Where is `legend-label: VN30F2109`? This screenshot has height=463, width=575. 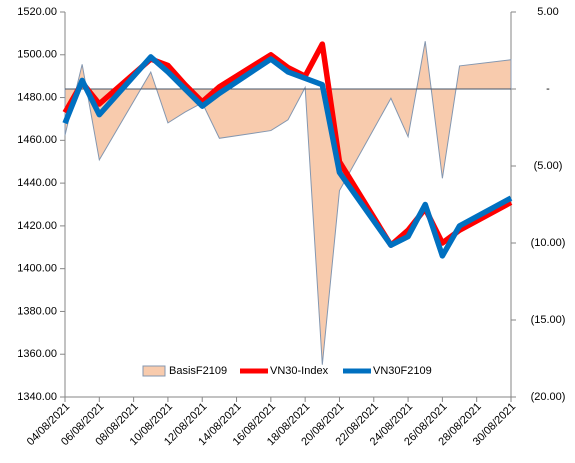
legend-label: VN30F2109 is located at coordinates (402, 371).